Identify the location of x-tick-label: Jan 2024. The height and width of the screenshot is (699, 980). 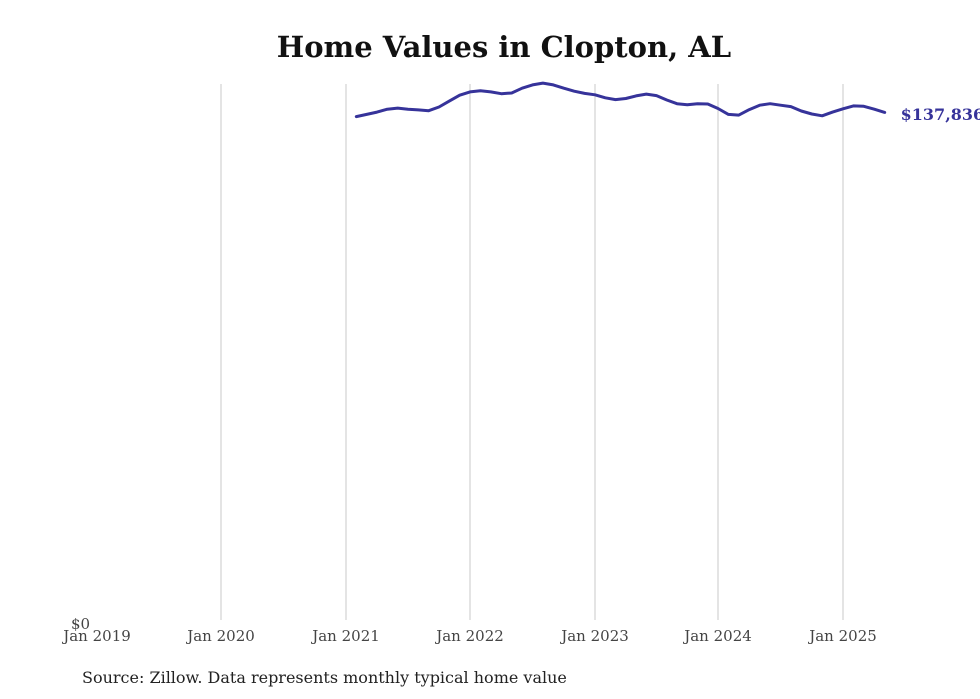
(717, 636).